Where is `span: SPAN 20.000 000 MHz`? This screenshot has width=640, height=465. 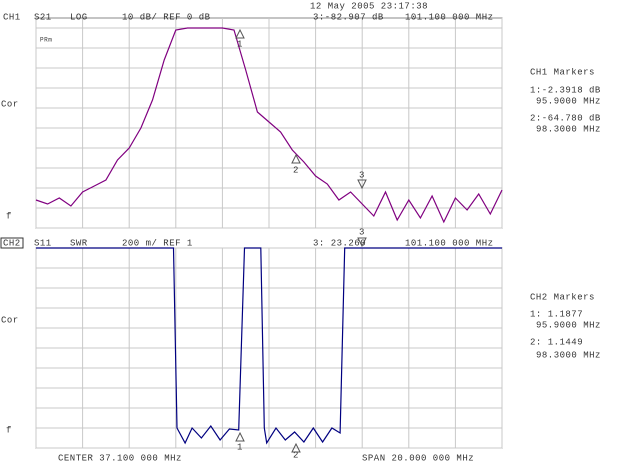
span: SPAN 20.000 000 MHz is located at coordinates (418, 458).